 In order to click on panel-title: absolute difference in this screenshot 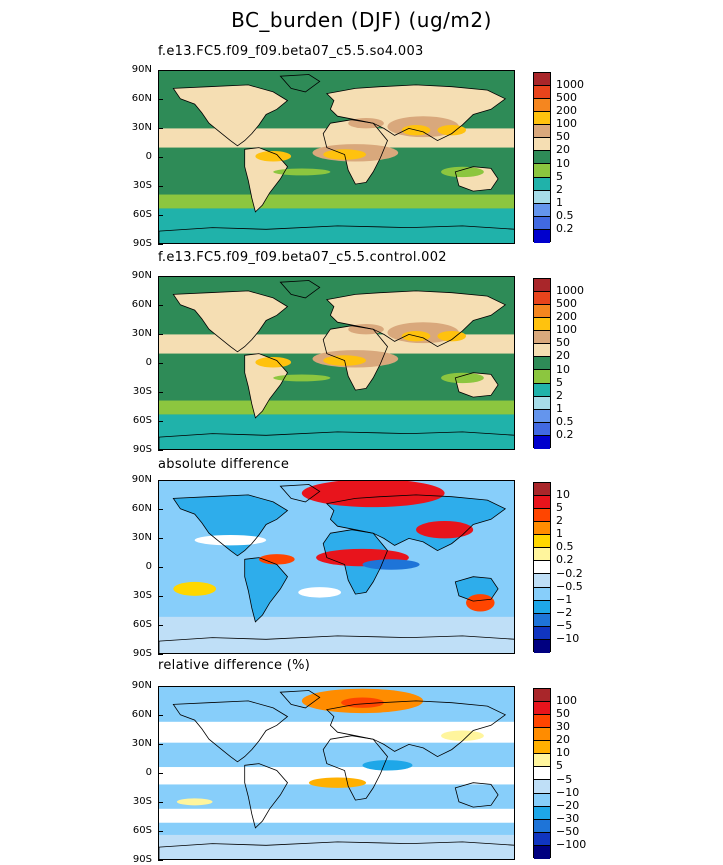, I will do `click(224, 464)`.